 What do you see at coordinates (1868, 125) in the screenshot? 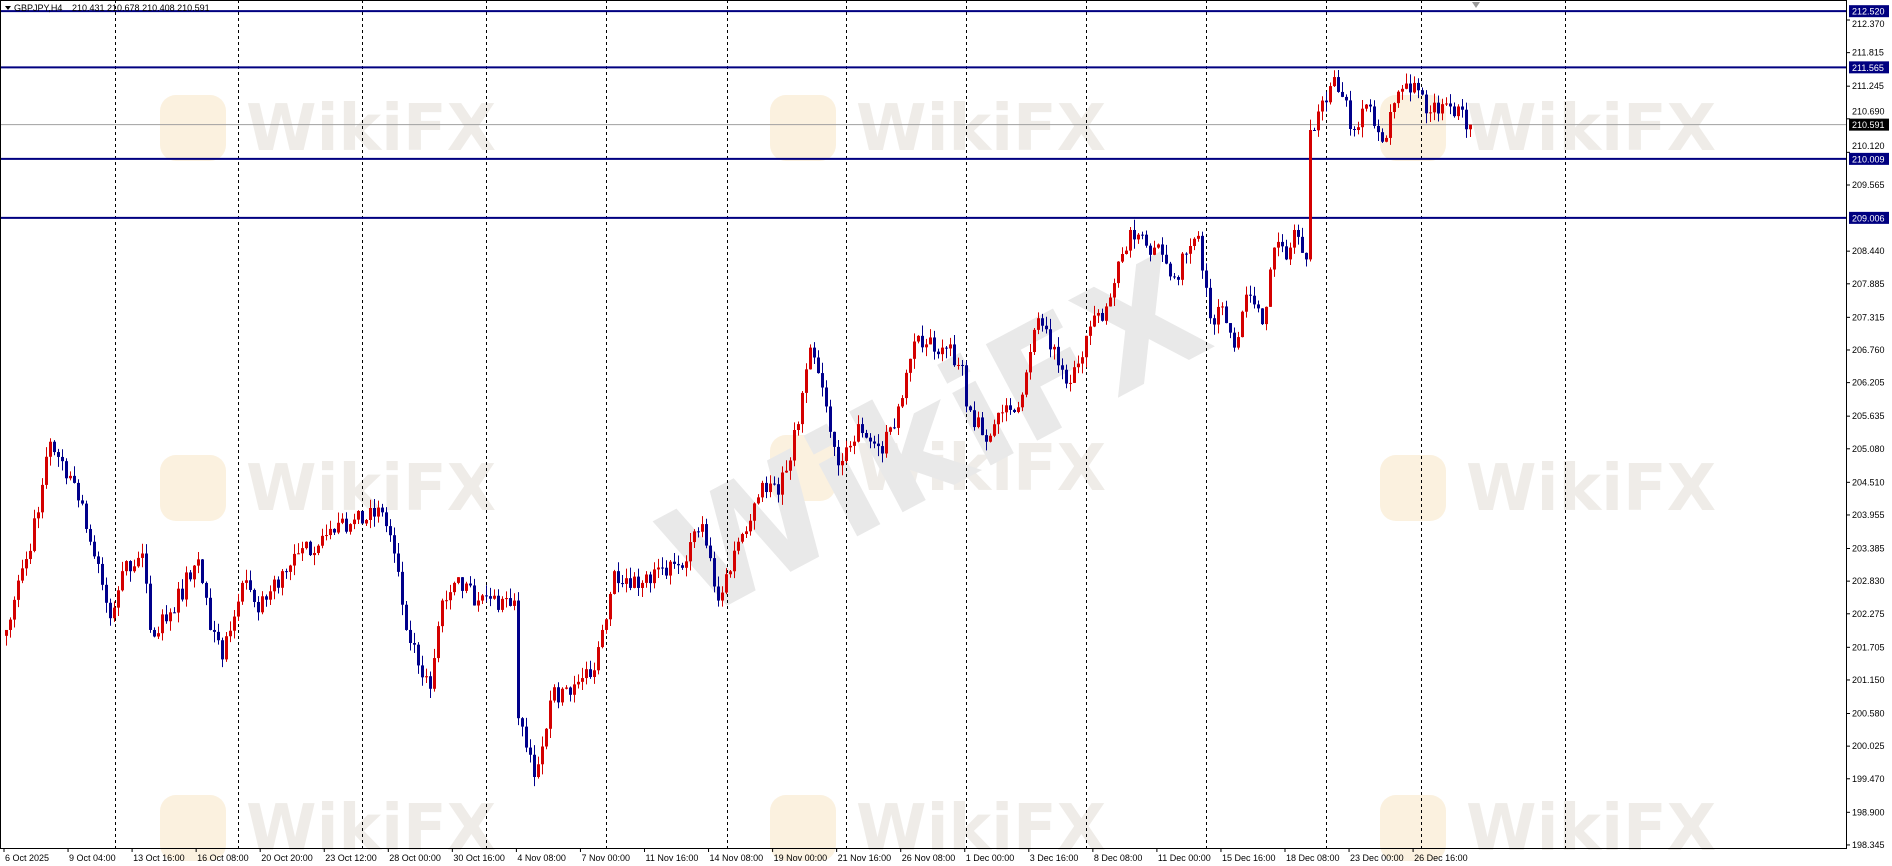
I see `current-price-label: 210.591` at bounding box center [1868, 125].